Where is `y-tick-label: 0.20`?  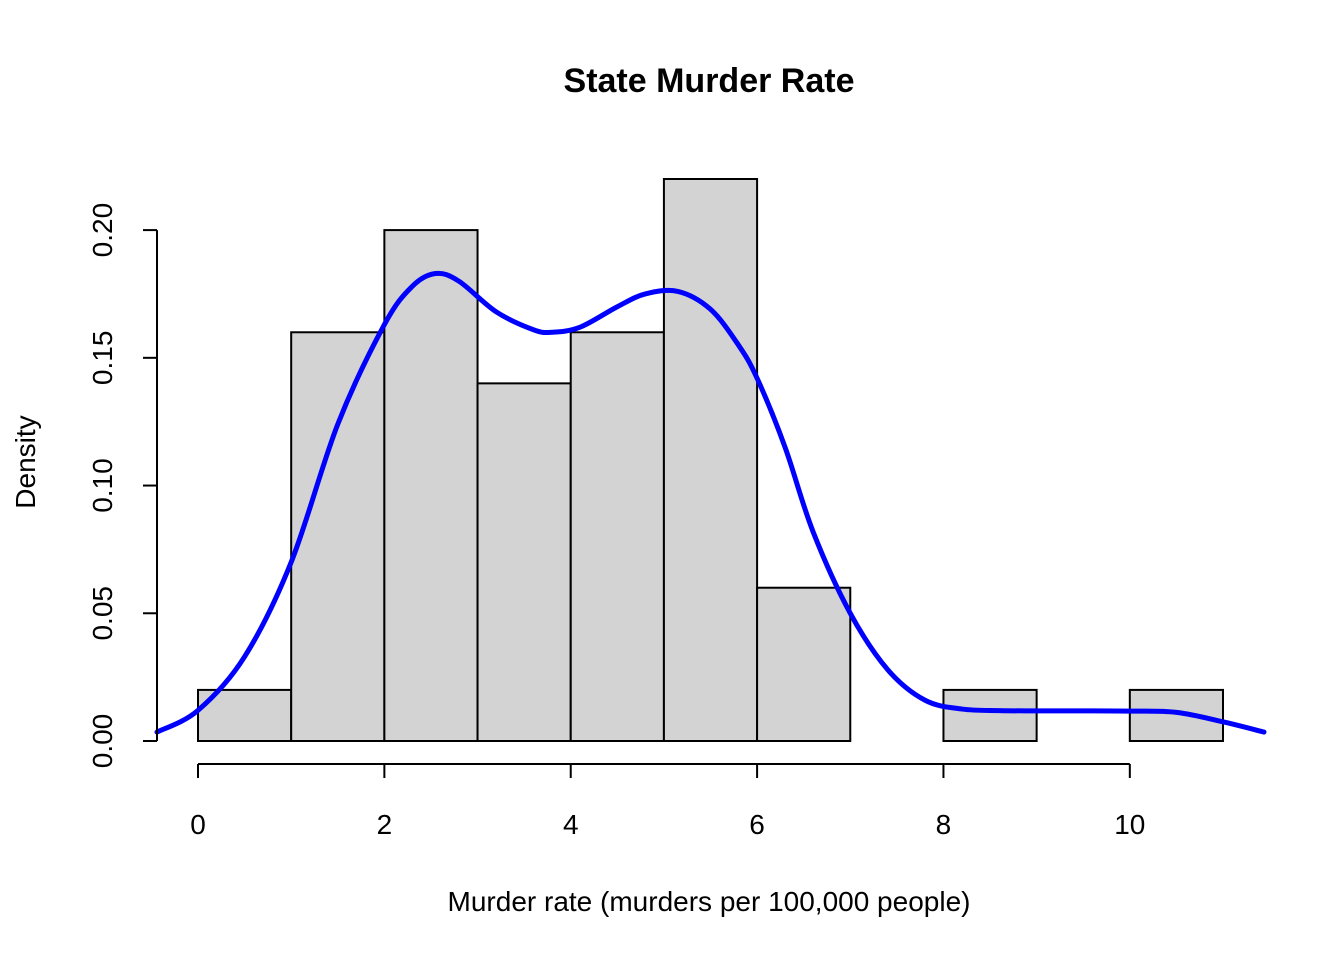
y-tick-label: 0.20 is located at coordinates (102, 230).